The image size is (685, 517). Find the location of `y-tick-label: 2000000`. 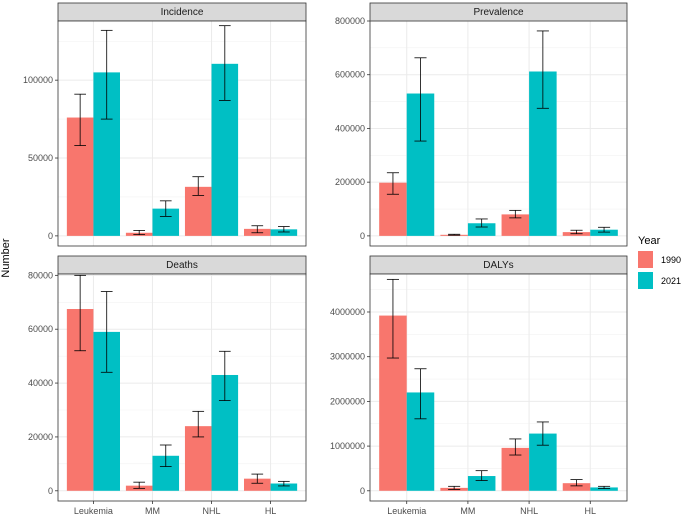

y-tick-label: 2000000 is located at coordinates (347, 401).